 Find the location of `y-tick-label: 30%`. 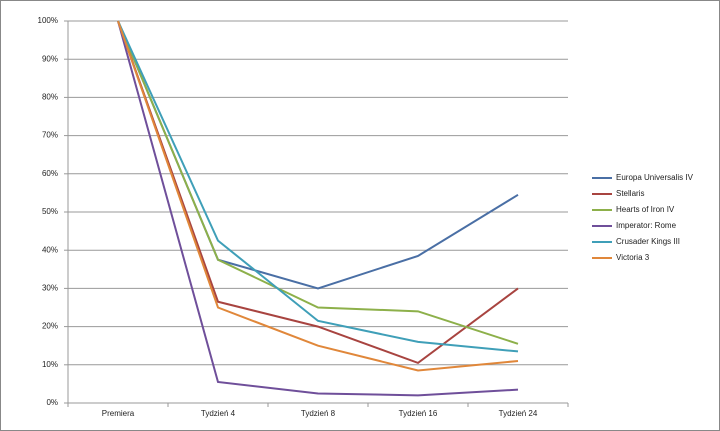

y-tick-label: 30% is located at coordinates (50, 288).